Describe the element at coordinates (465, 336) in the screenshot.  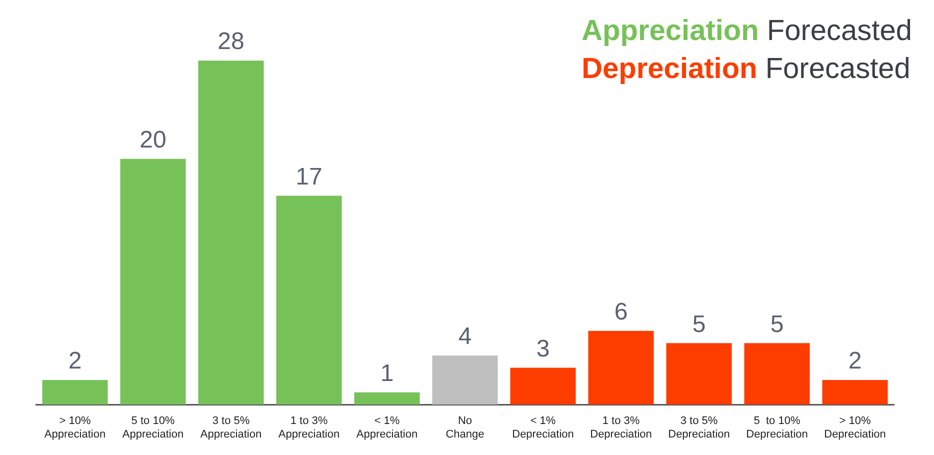
I see `data-label: 4` at that location.